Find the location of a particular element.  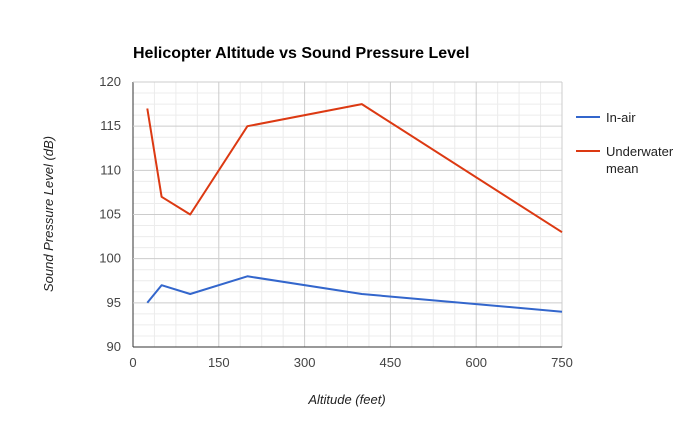

x-axis-label: Altitude (feet) is located at coordinates (346, 399).